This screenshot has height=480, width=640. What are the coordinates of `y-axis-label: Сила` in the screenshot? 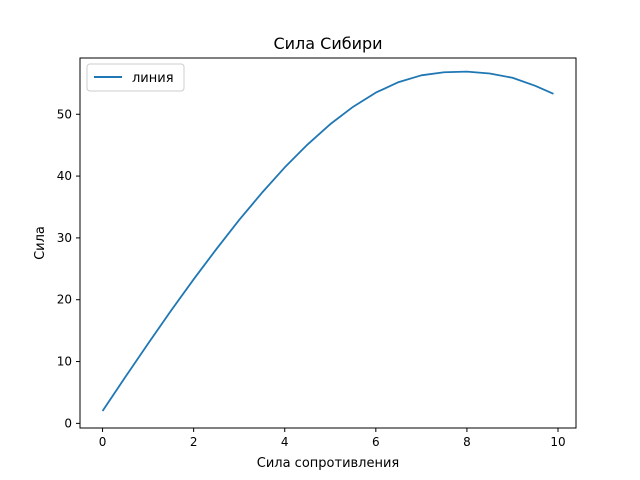 It's located at (40, 243).